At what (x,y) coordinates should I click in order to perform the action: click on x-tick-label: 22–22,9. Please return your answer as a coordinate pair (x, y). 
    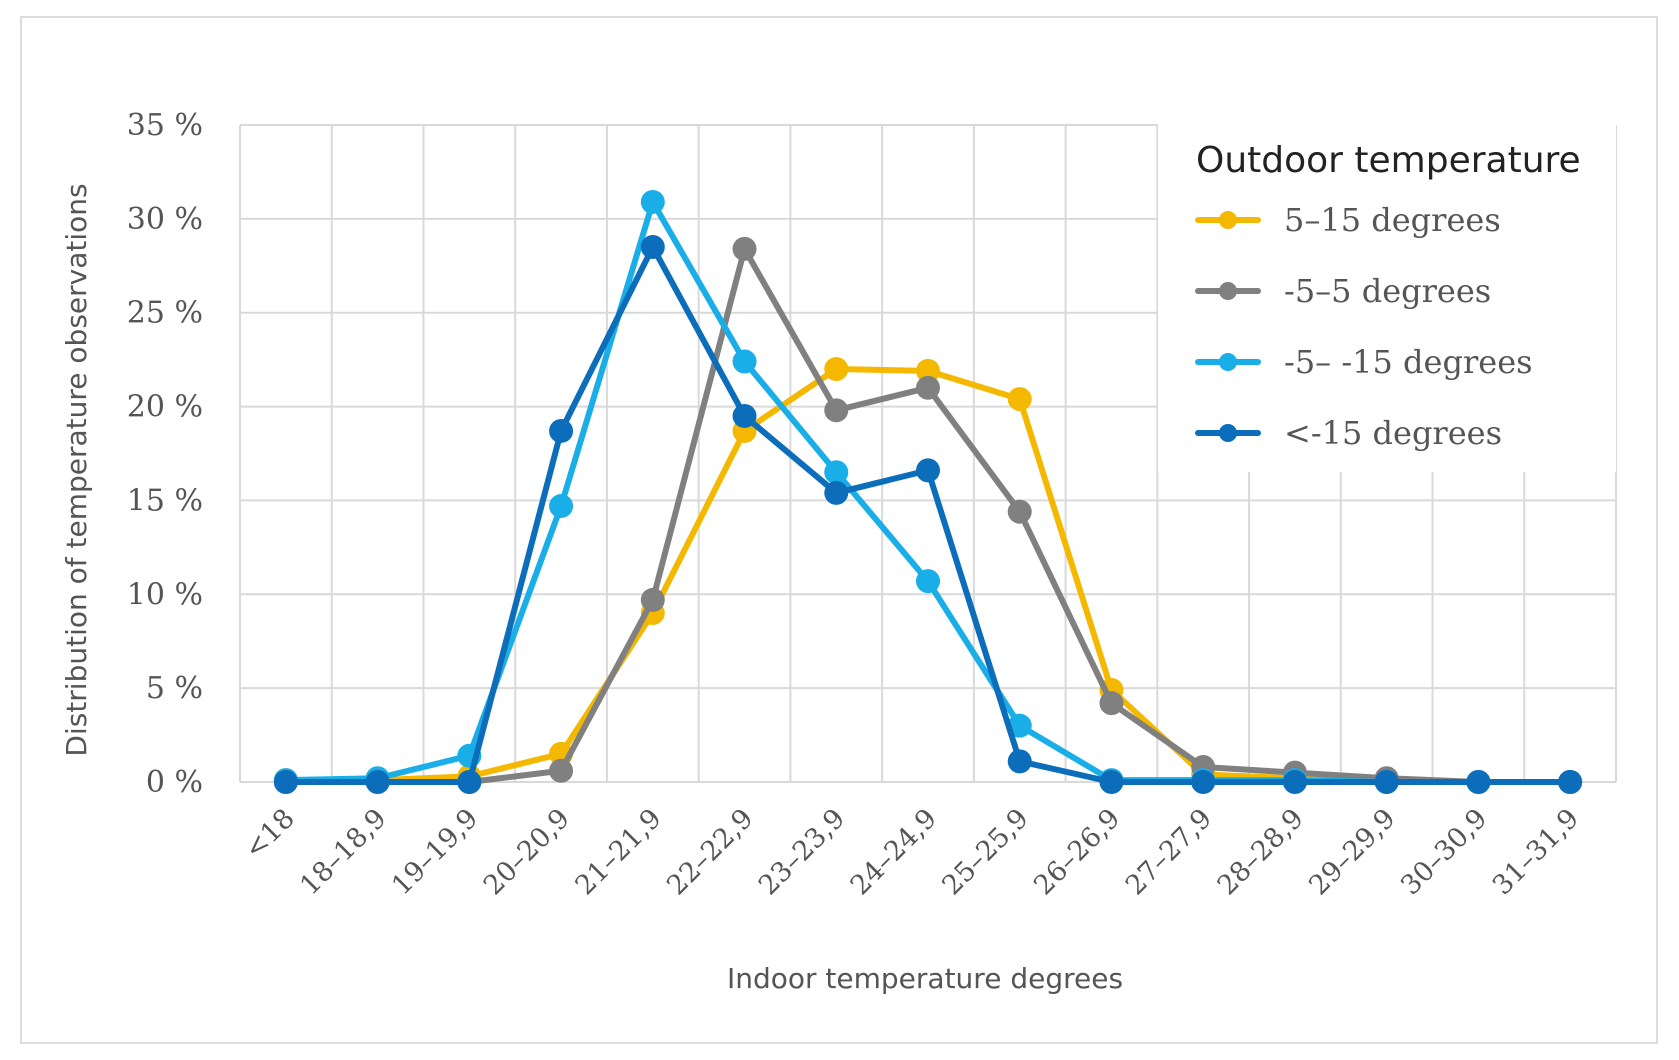
    Looking at the image, I should click on (710, 852).